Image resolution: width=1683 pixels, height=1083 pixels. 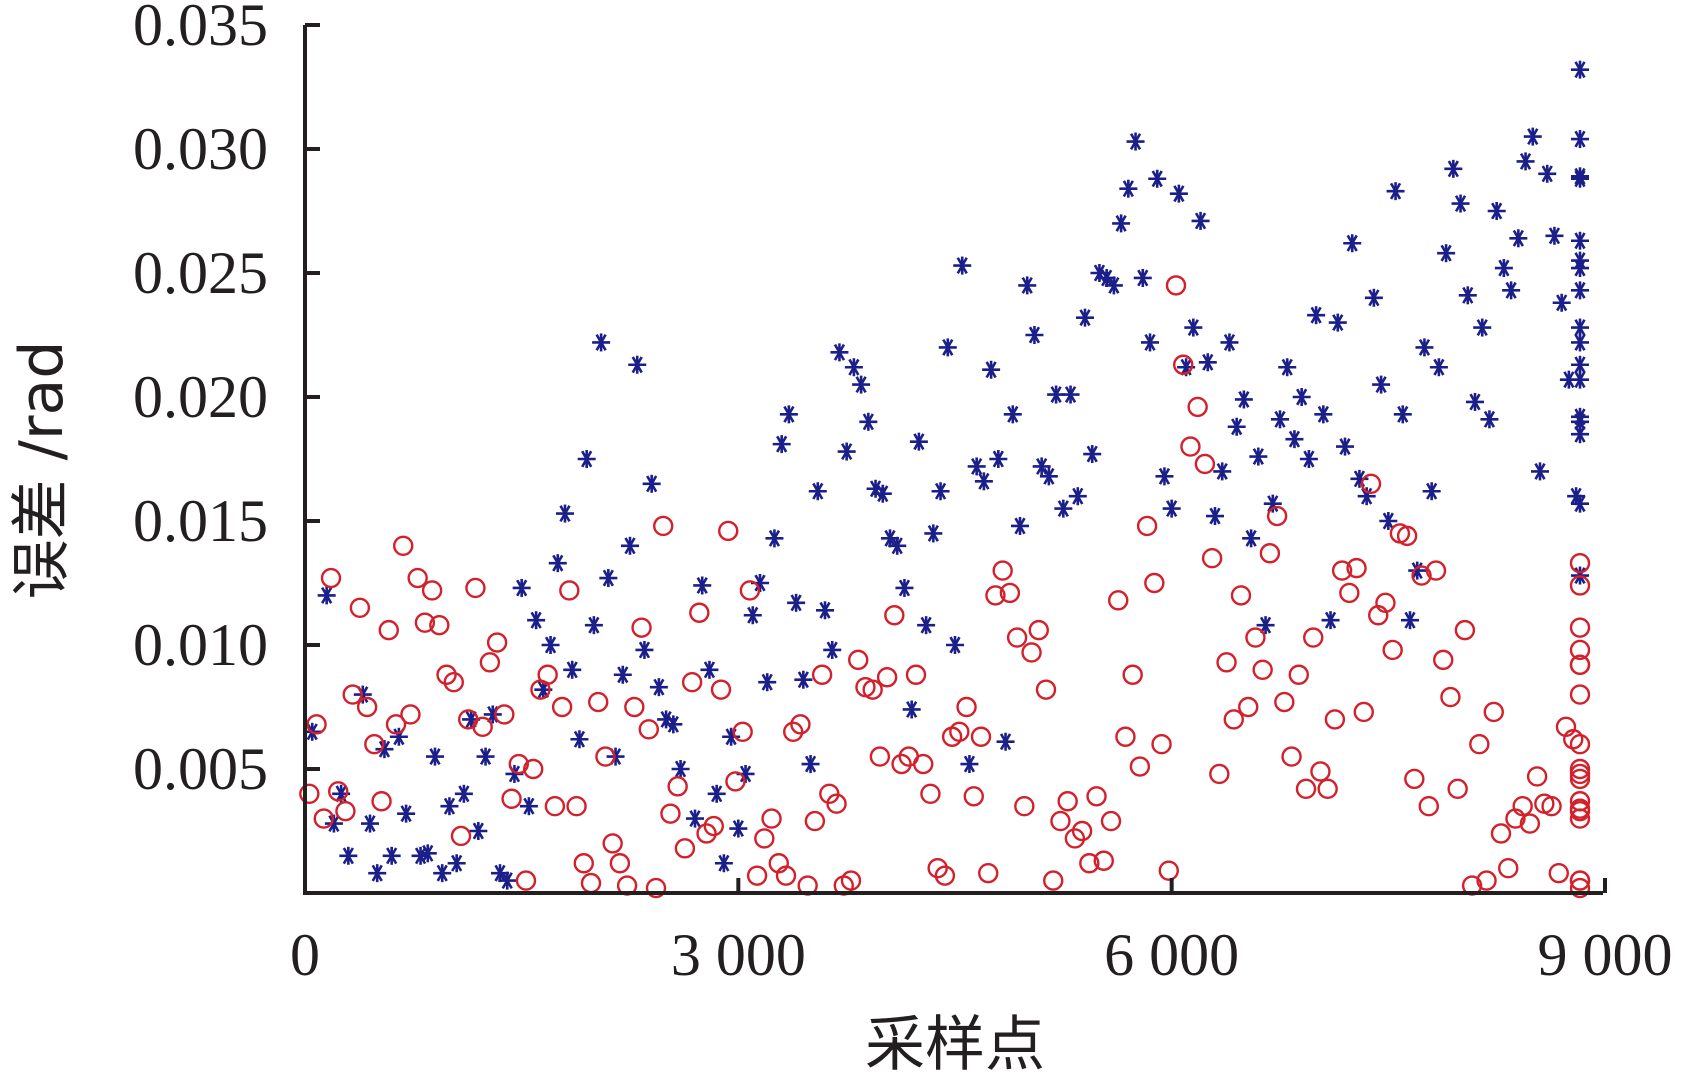 What do you see at coordinates (200, 645) in the screenshot?
I see `y-tick-label: 0.010` at bounding box center [200, 645].